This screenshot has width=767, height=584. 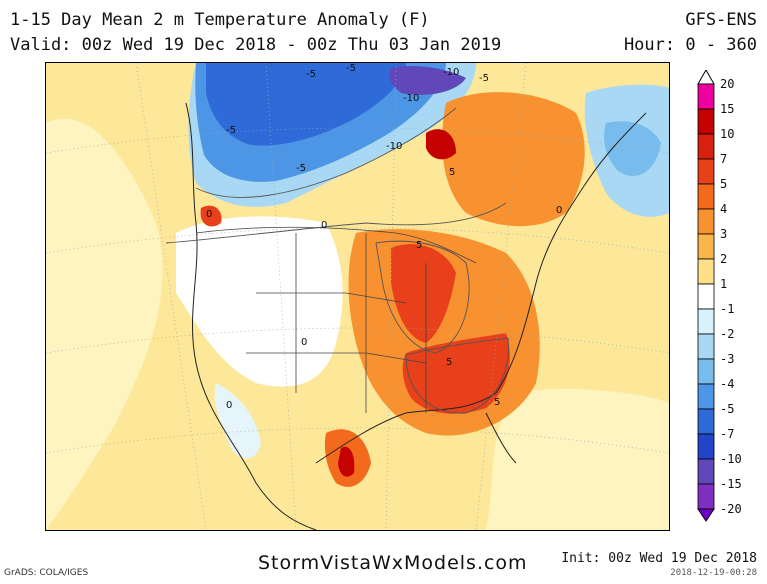 I want to click on colorbar-cells, so click(x=706, y=302).